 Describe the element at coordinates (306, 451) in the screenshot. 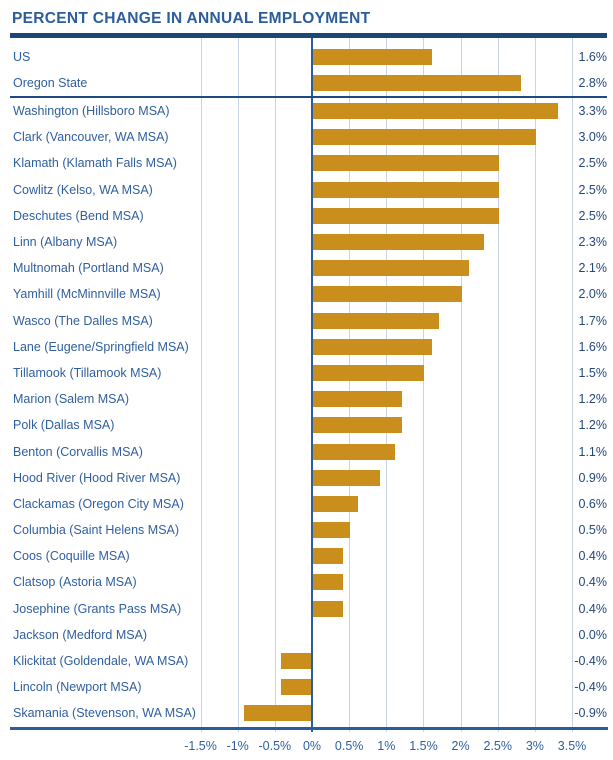

I see `chart-row: Benton (Corvallis MSA) 1.1%` at that location.